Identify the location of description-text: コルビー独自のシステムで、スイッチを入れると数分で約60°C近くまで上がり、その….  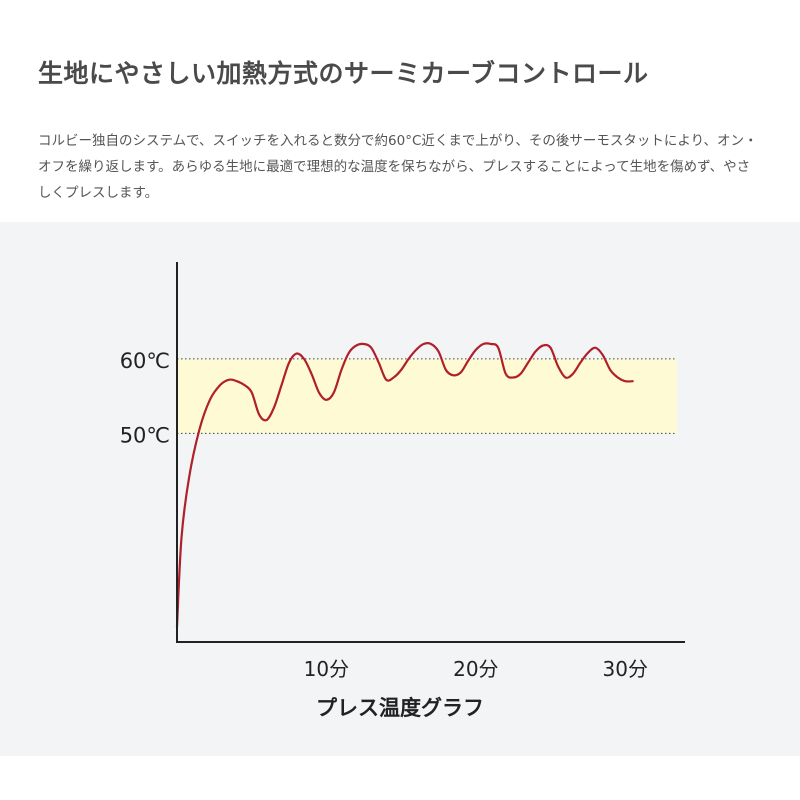
(398, 167).